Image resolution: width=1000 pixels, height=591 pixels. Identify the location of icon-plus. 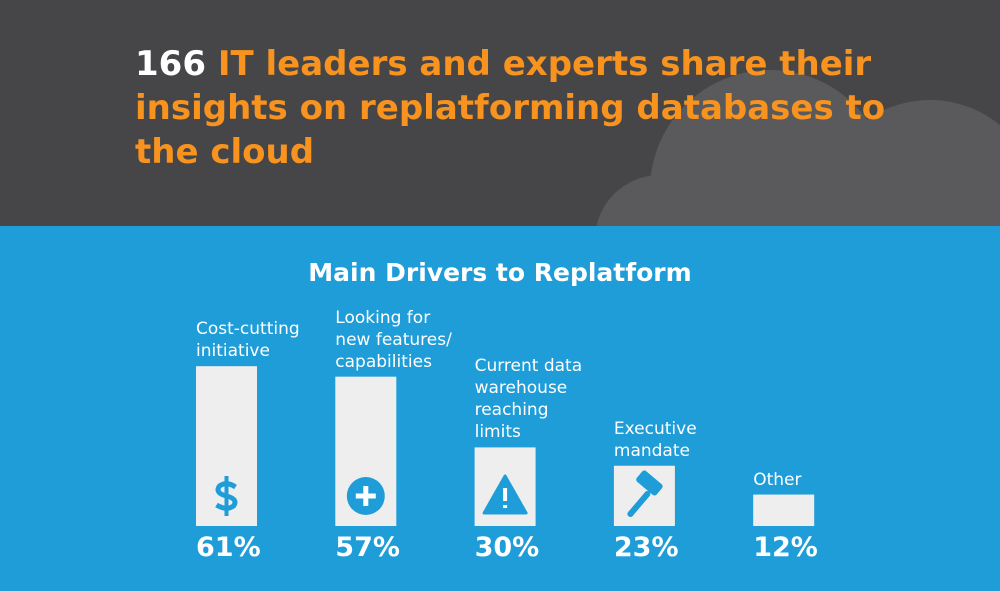
(365, 496).